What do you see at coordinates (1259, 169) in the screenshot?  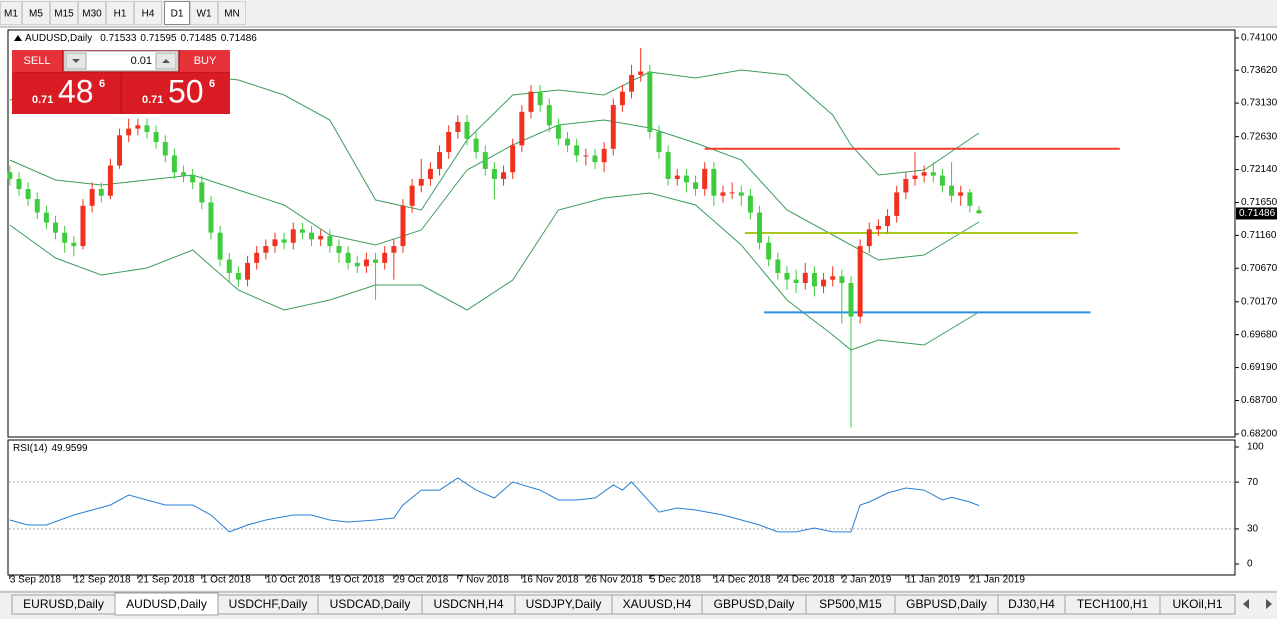 I see `y-tick-label: 0.72140` at bounding box center [1259, 169].